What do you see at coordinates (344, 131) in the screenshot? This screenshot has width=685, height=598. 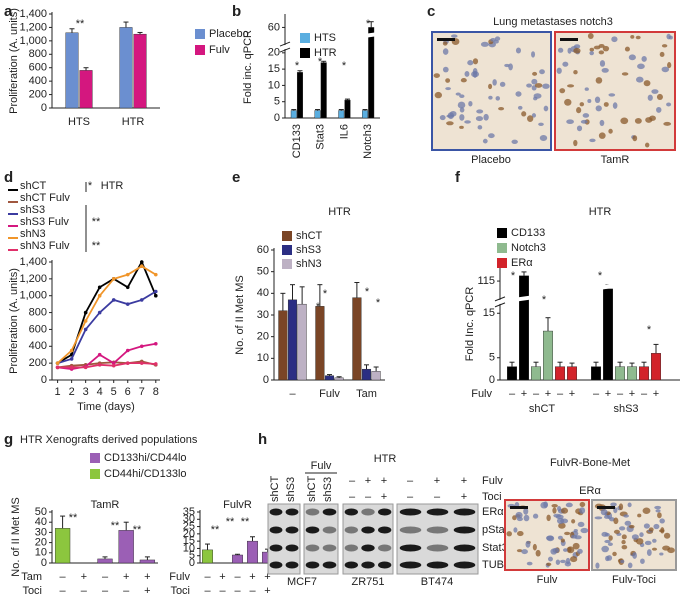 I see `x-tick-label: IL6` at bounding box center [344, 131].